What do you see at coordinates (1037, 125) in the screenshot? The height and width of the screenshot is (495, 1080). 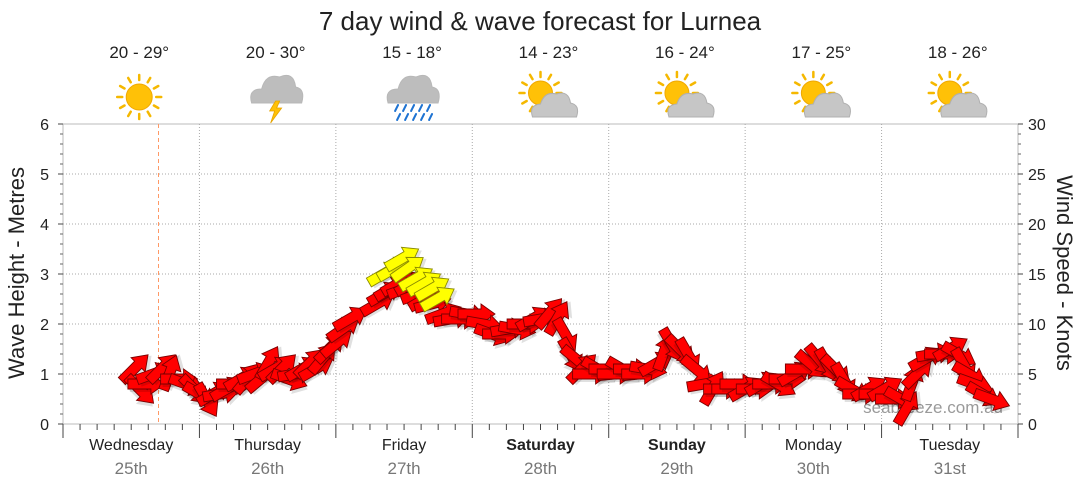 I see `y-right-tick-label: 30` at bounding box center [1037, 125].